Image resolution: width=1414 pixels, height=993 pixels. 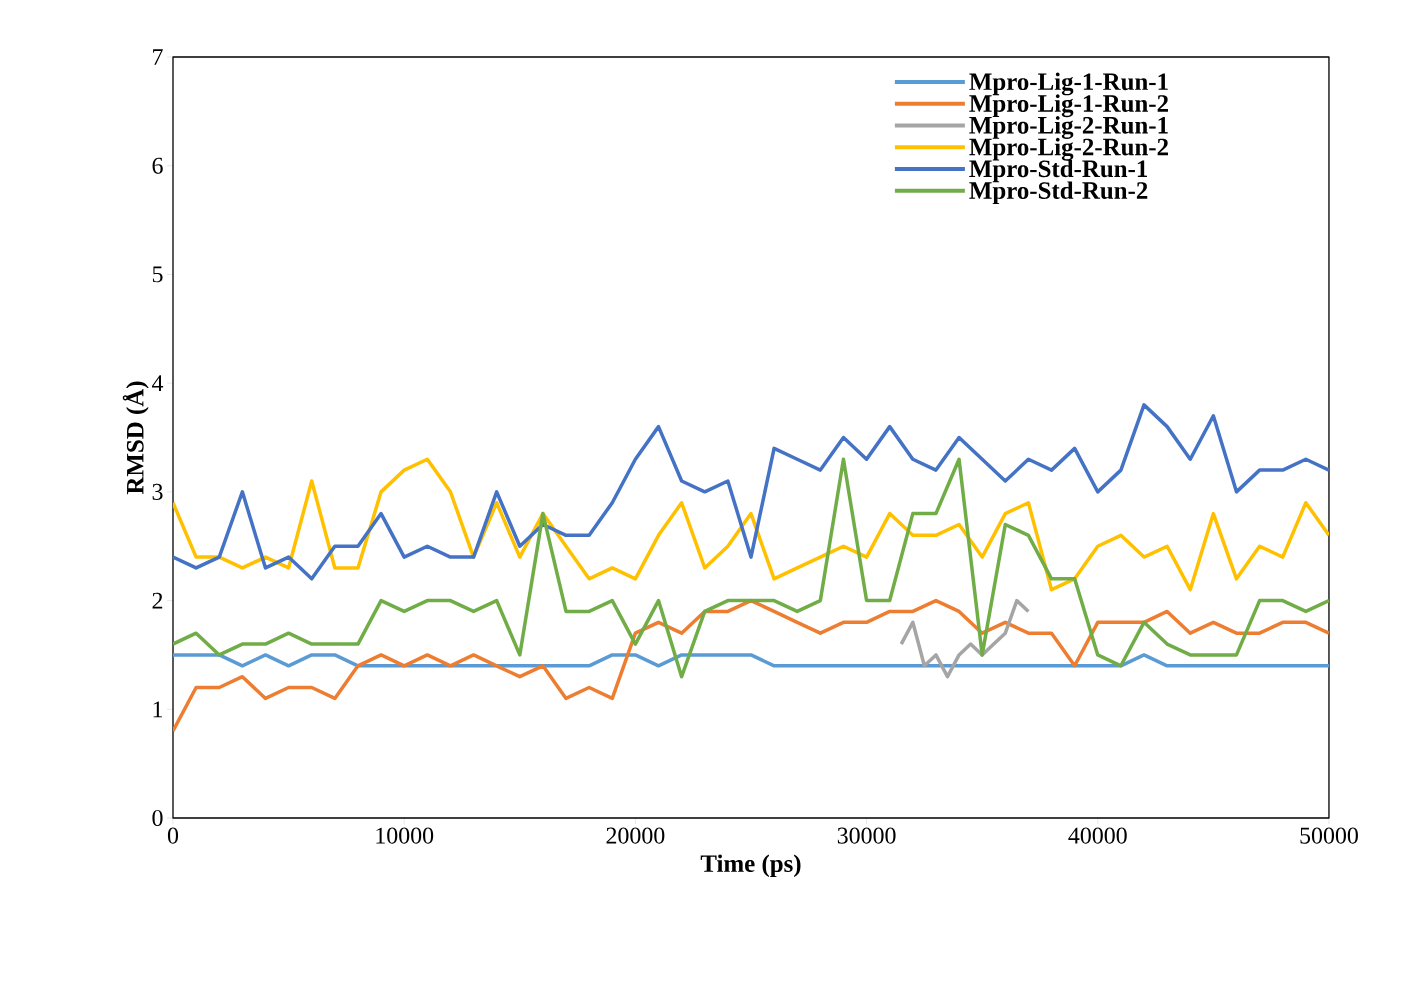 What do you see at coordinates (1068, 127) in the screenshot?
I see `legend-label: Mpro-Lig-2-Run-1` at bounding box center [1068, 127].